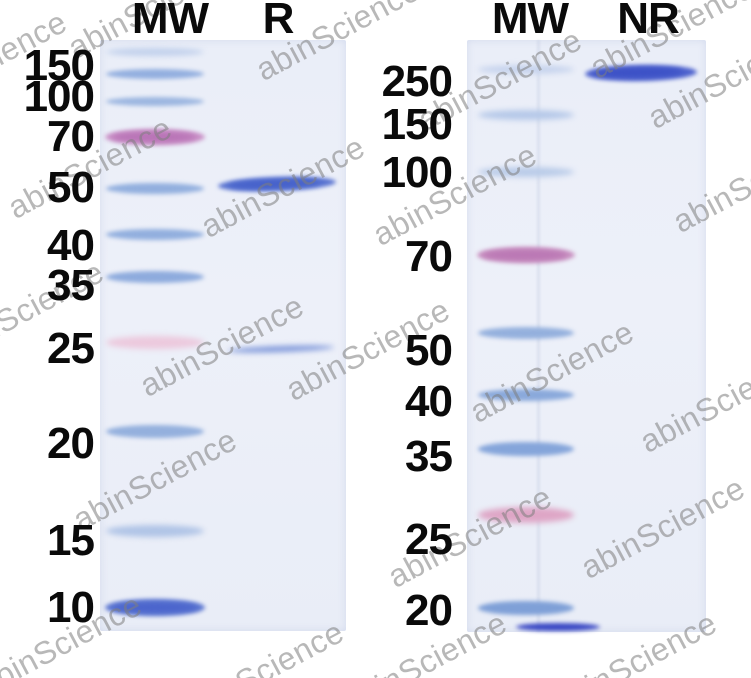 Image resolution: width=751 pixels, height=678 pixels. Describe the element at coordinates (429, 256) in the screenshot. I see `mw-label-right-70: 70` at that location.